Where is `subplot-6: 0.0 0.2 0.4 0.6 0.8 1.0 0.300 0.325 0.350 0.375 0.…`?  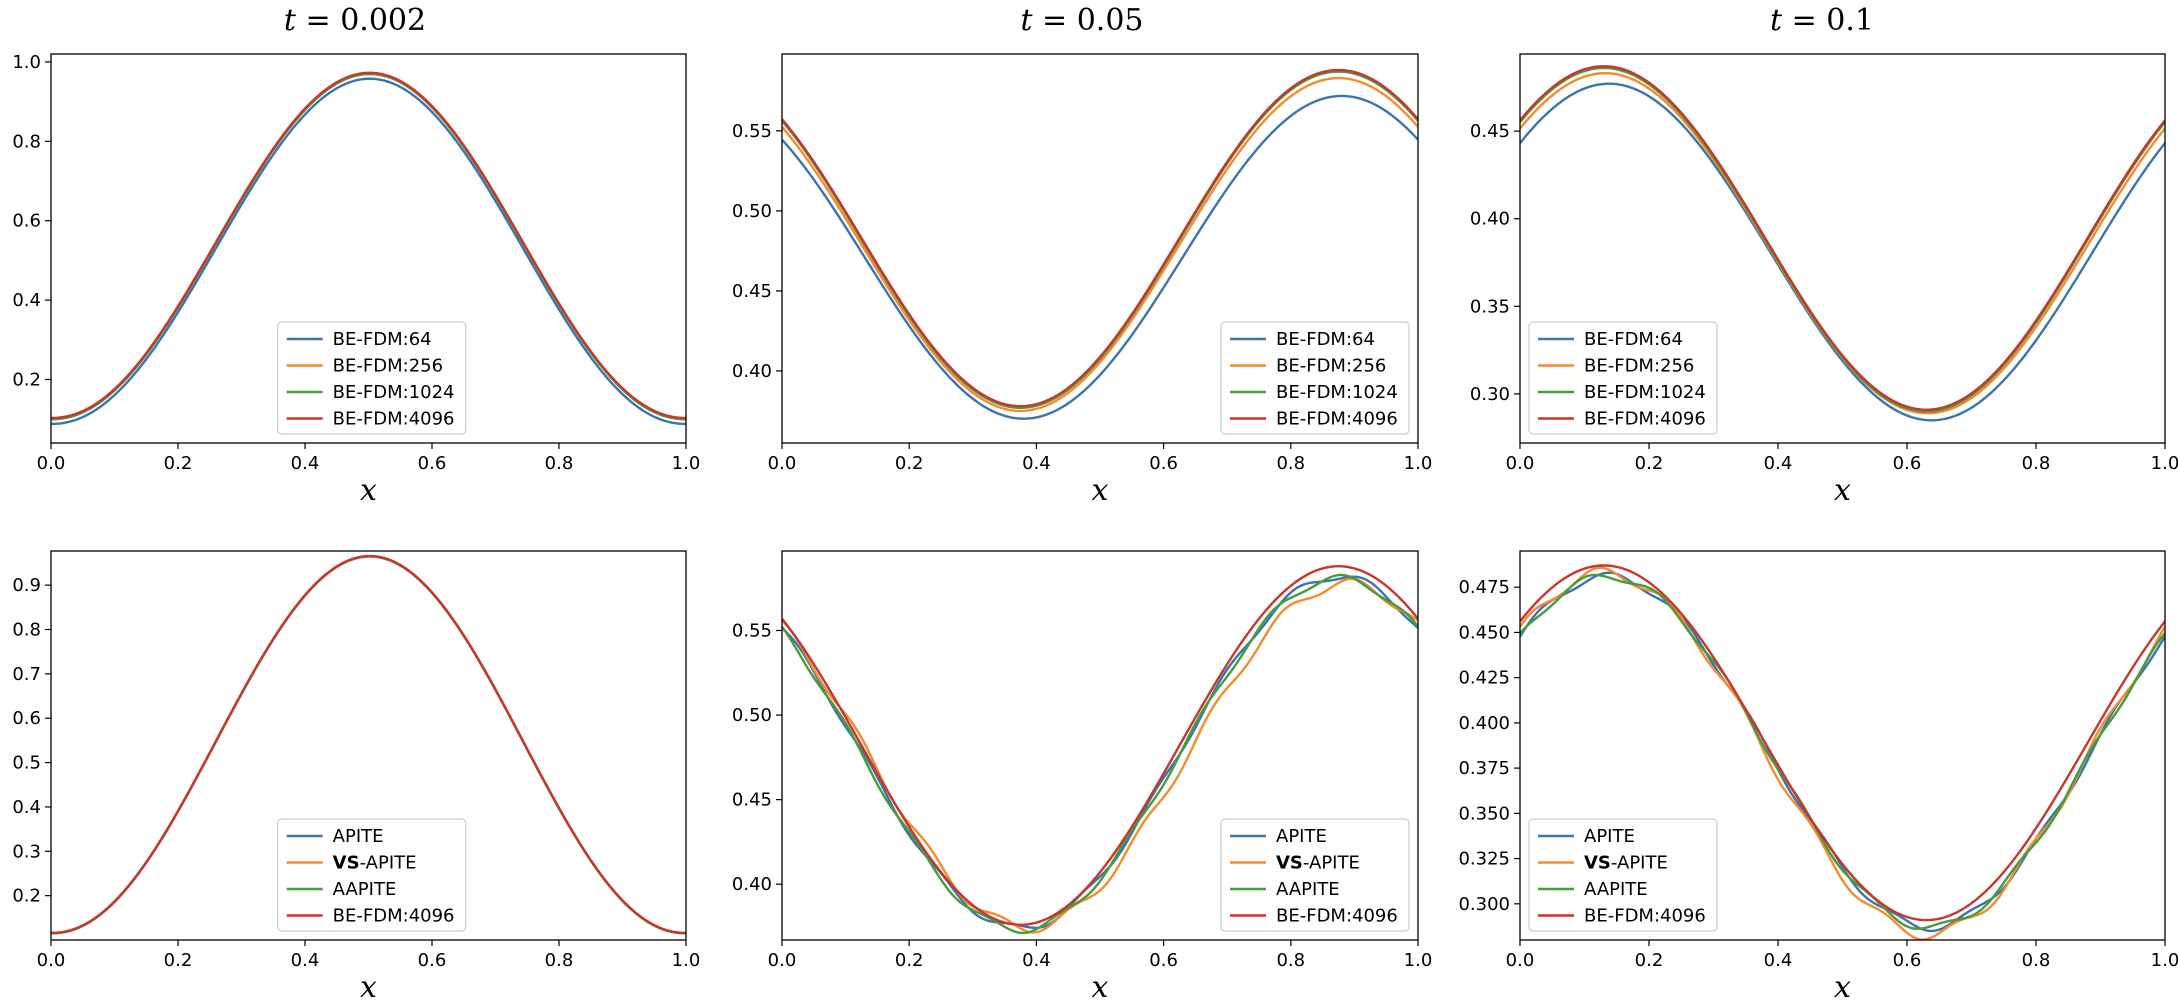 subplot-6: 0.0 0.2 0.4 0.6 0.8 1.0 0.300 0.325 0.350 0.375 0.… is located at coordinates (1818, 776).